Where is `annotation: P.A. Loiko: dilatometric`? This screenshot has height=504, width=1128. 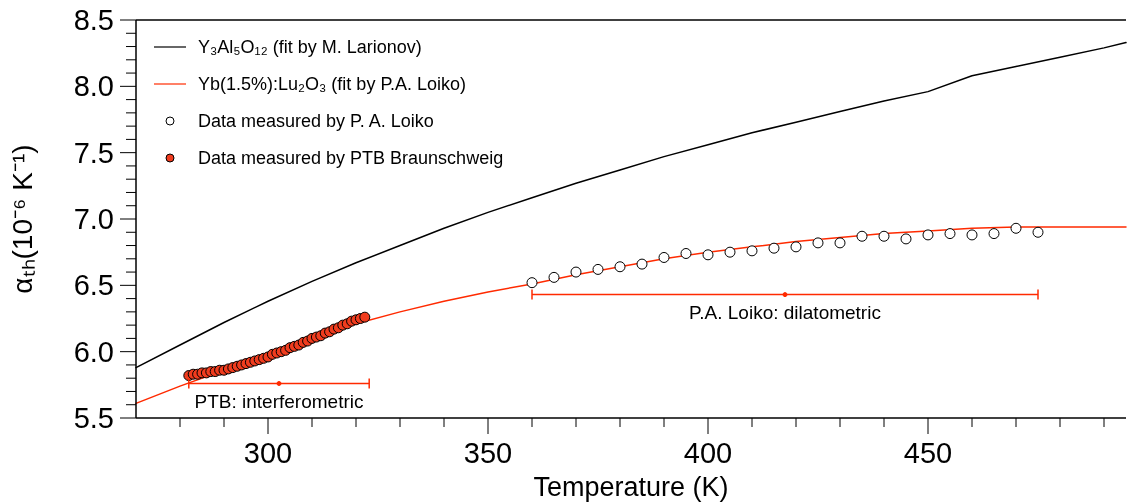
annotation: P.A. Loiko: dilatometric is located at coordinates (785, 312).